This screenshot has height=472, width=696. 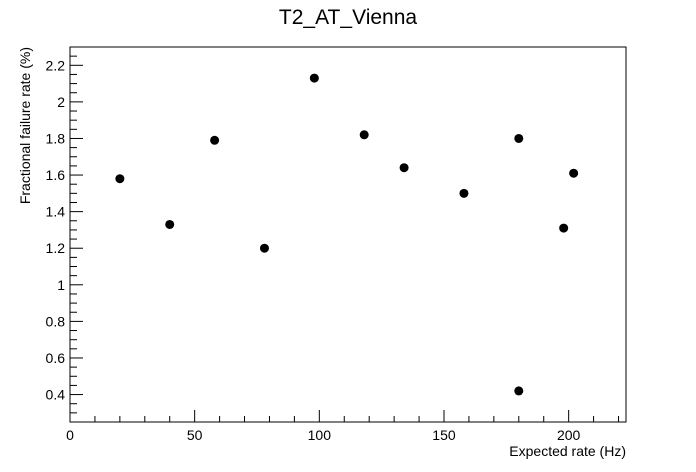 I want to click on x-tick-label: 0, so click(x=70, y=435).